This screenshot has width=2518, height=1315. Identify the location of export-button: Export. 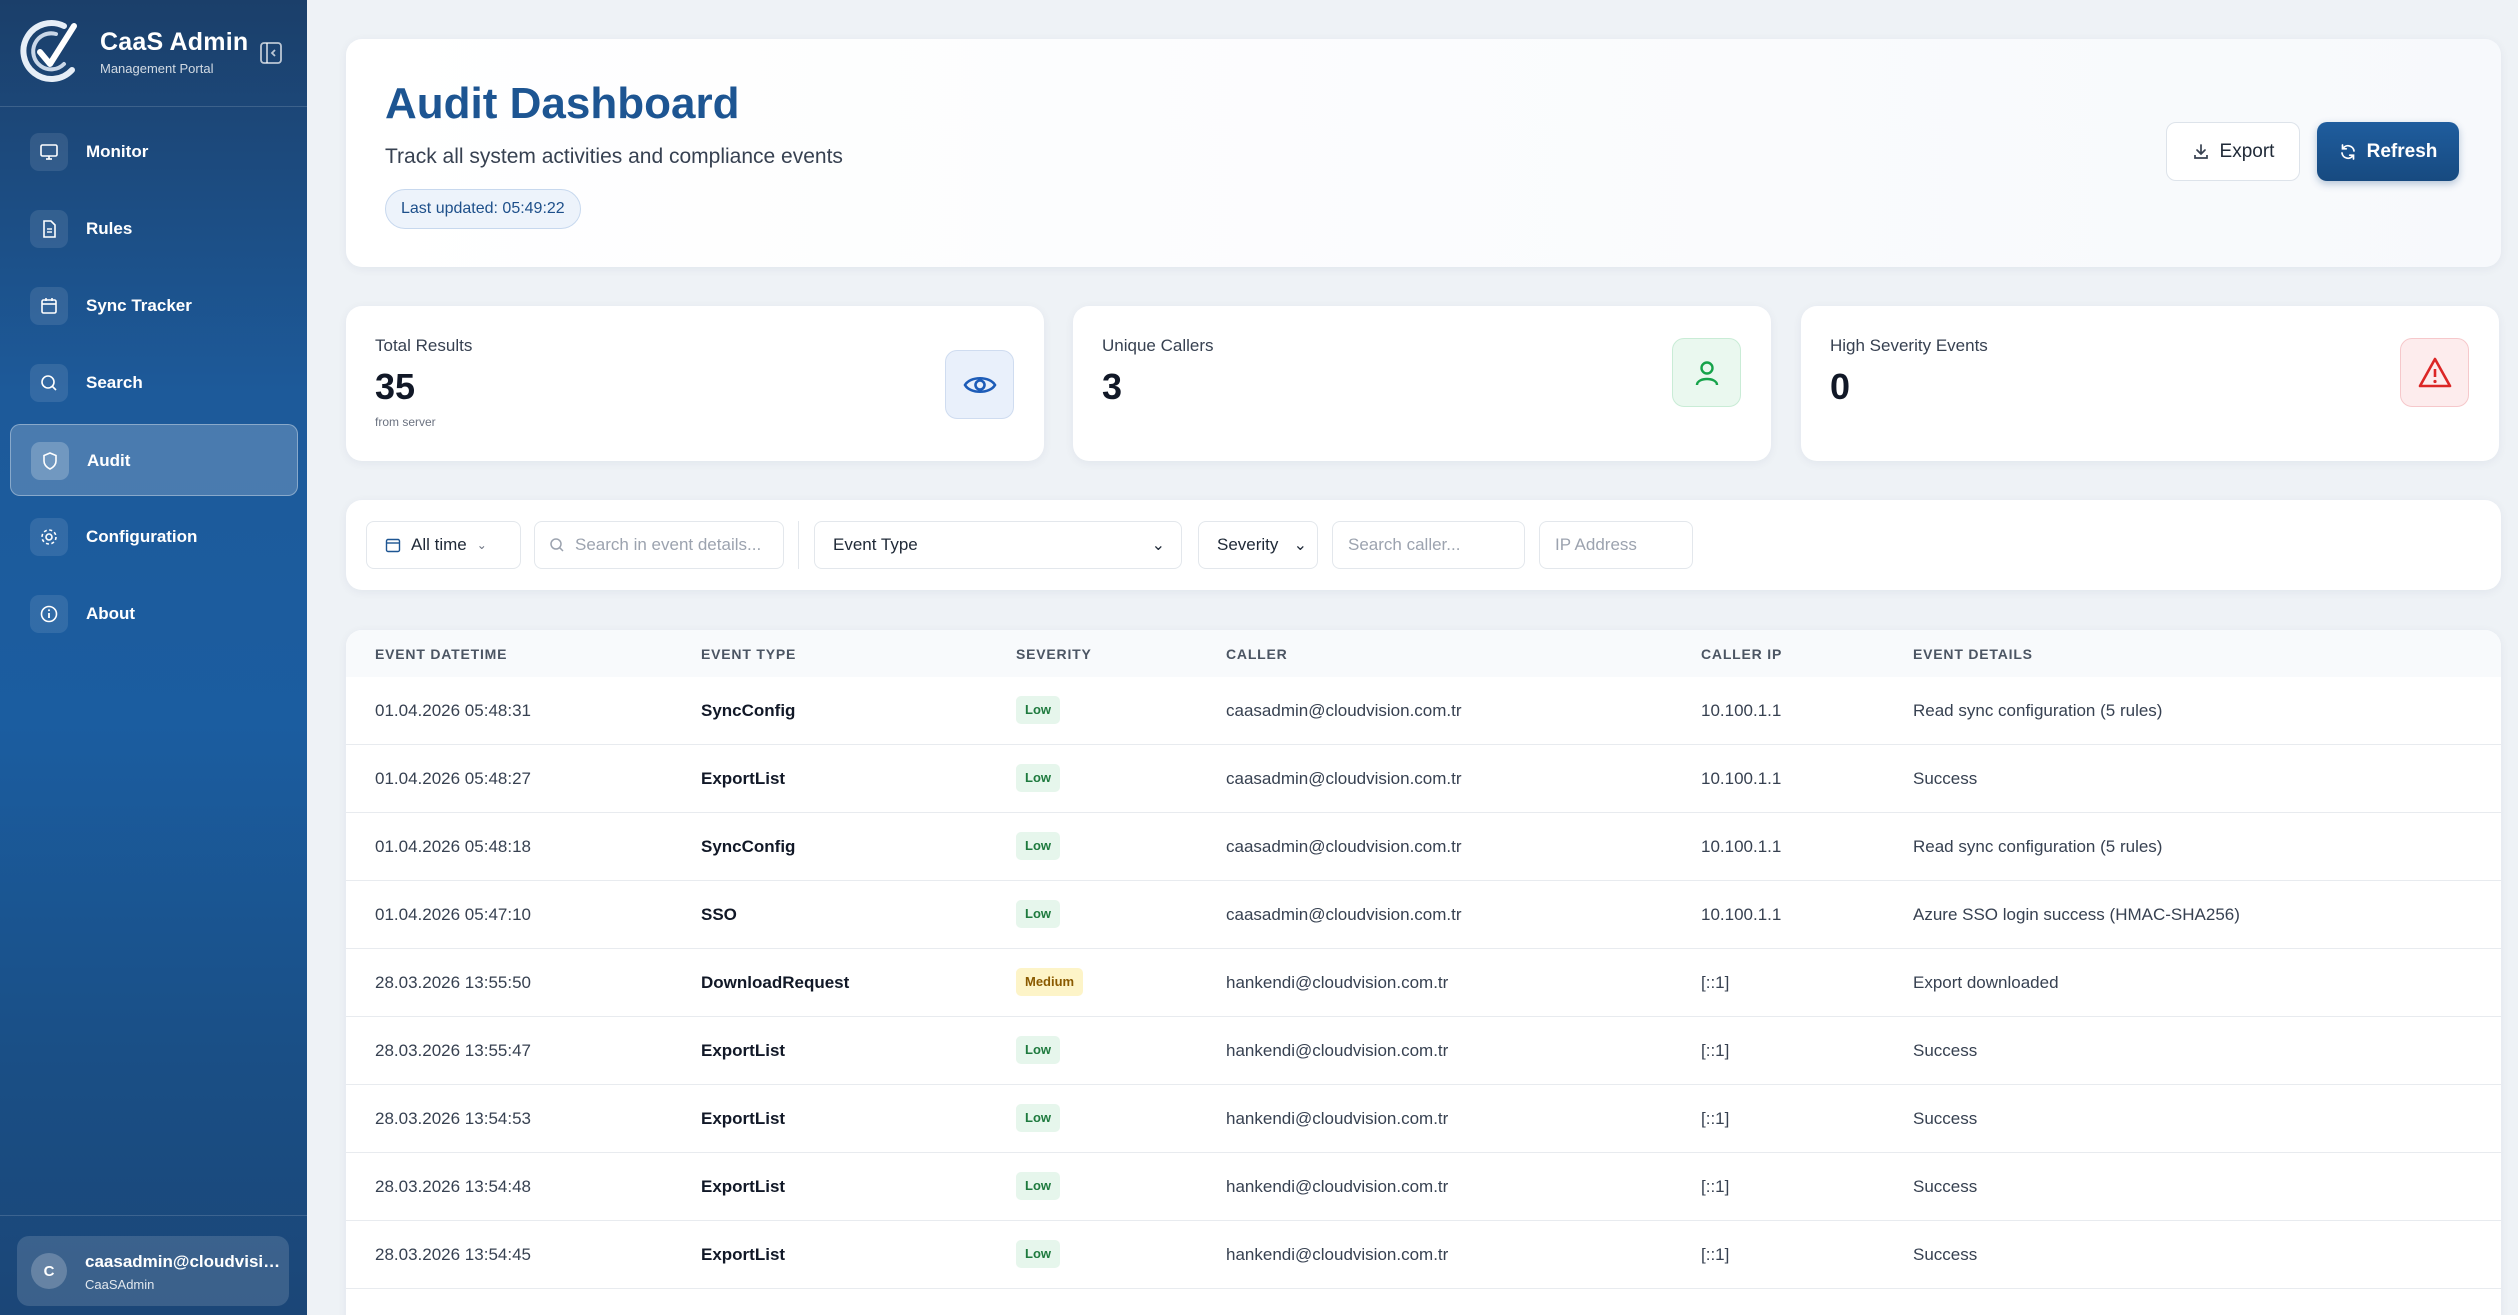
(2233, 151).